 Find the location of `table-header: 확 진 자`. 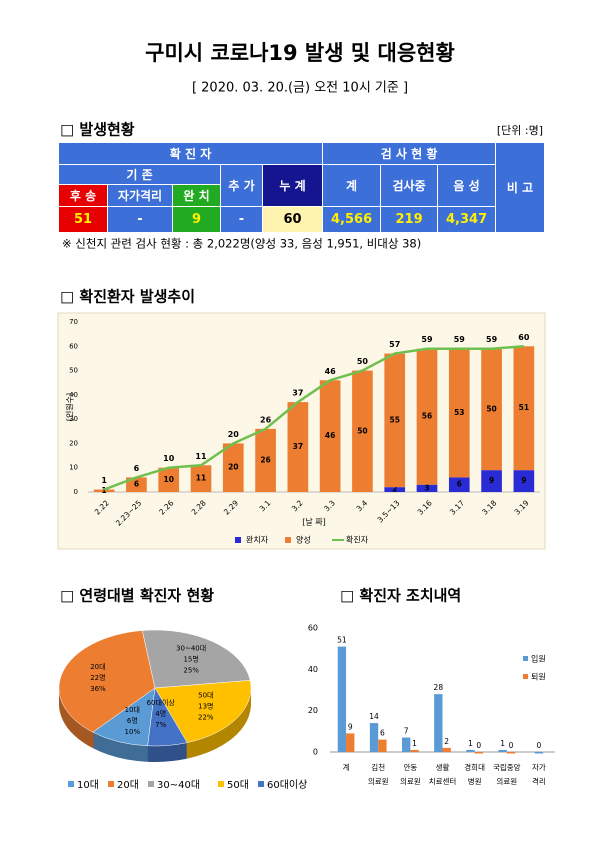

table-header: 확 진 자 is located at coordinates (190, 153).